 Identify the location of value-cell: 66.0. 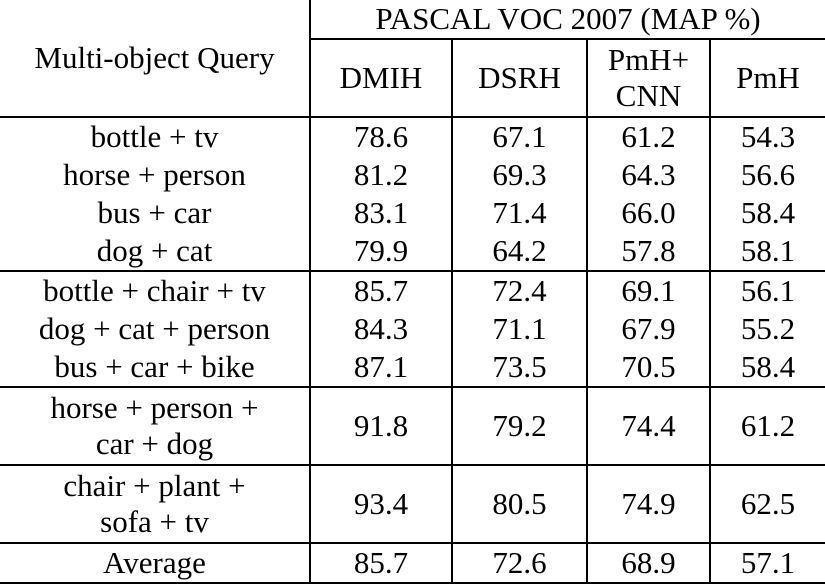
(649, 213).